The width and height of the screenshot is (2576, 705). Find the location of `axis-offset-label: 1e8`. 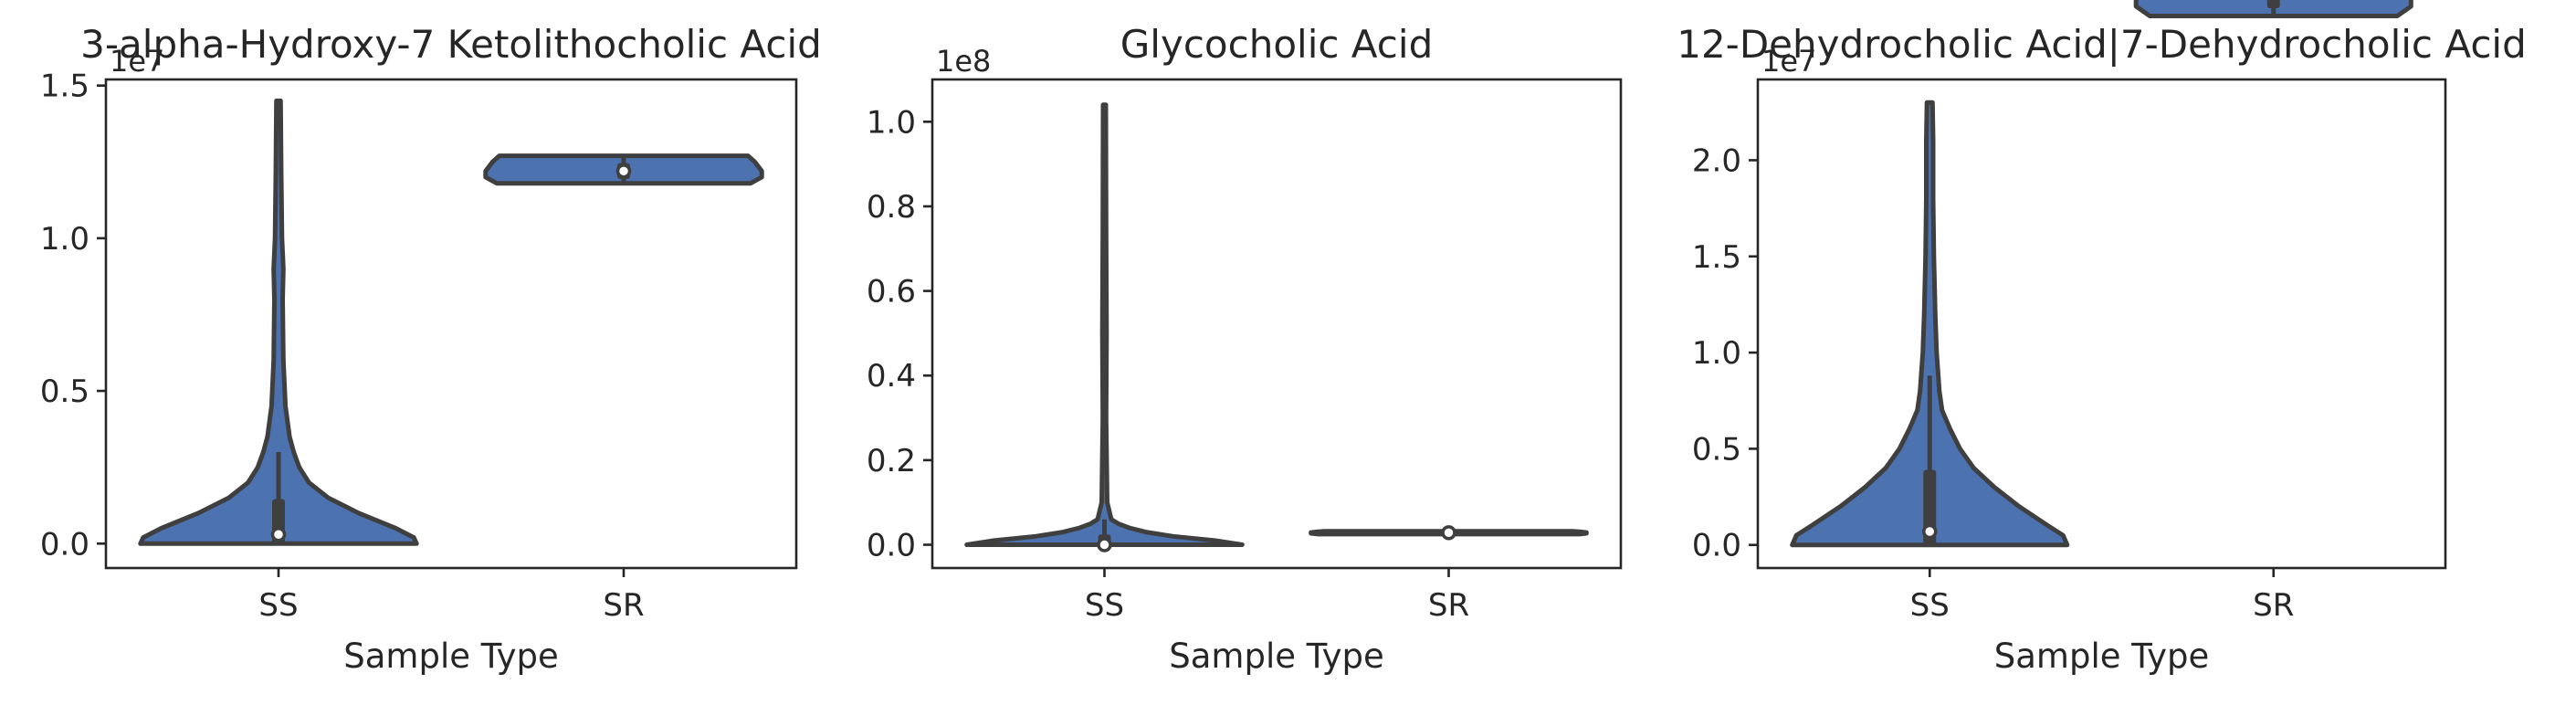

axis-offset-label: 1e8 is located at coordinates (963, 61).